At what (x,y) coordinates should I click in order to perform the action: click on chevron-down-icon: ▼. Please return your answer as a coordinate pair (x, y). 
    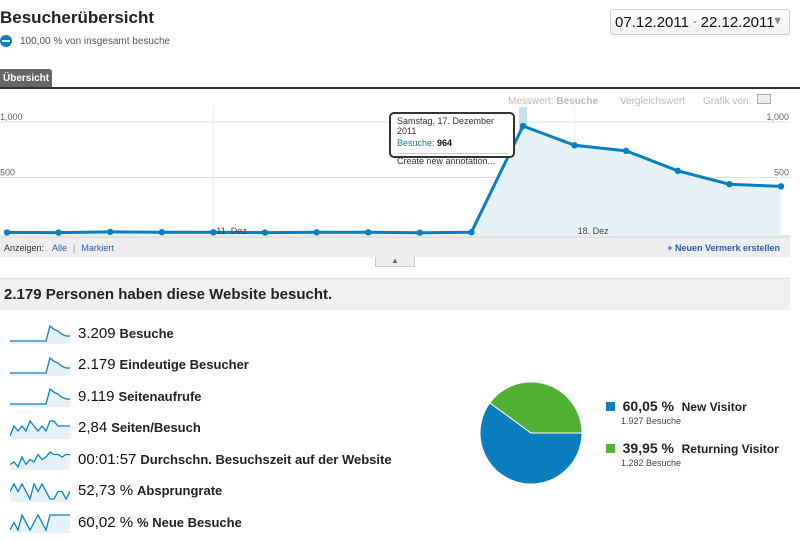
    Looking at the image, I should click on (777, 21).